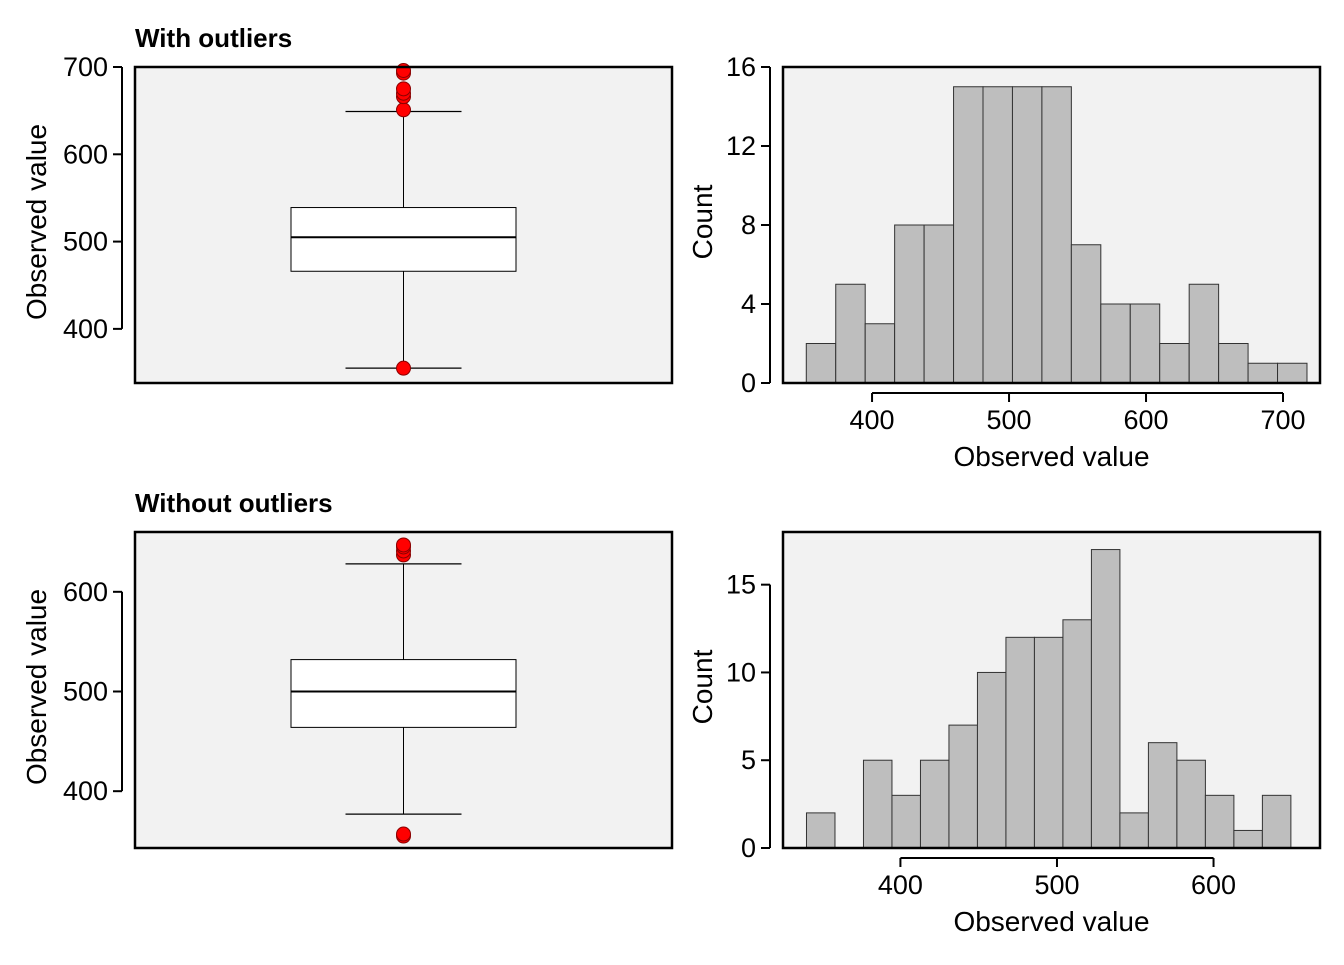  Describe the element at coordinates (85, 67) in the screenshot. I see `y-tick-label-4: 700` at that location.